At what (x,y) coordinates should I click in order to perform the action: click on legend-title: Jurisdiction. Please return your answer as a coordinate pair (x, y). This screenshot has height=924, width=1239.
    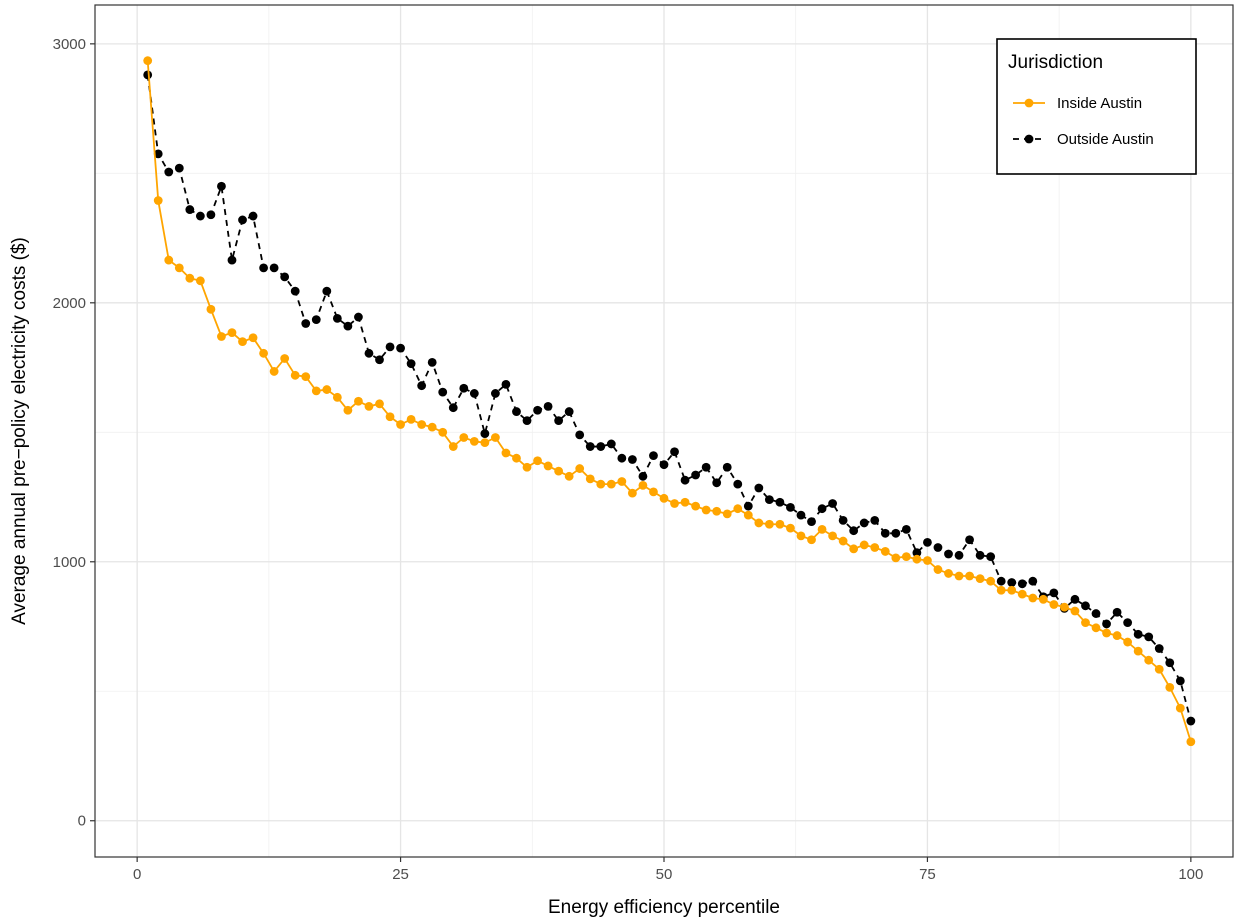
    Looking at the image, I should click on (1055, 62).